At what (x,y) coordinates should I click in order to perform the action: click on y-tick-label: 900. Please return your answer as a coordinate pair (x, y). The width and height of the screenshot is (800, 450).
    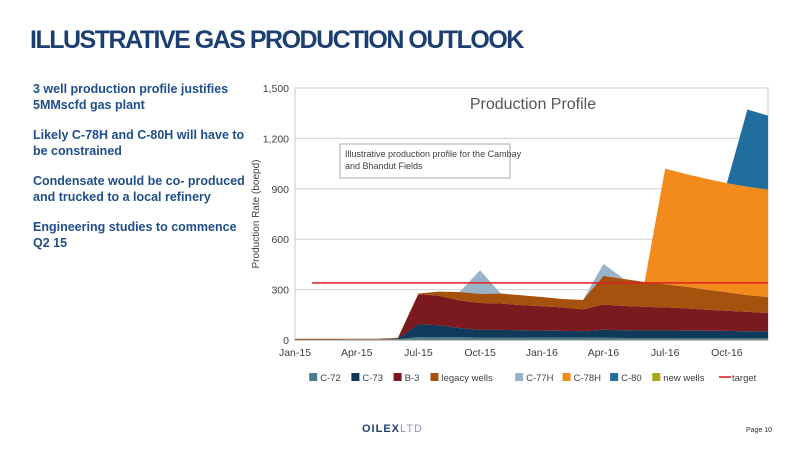
    Looking at the image, I should click on (280, 190).